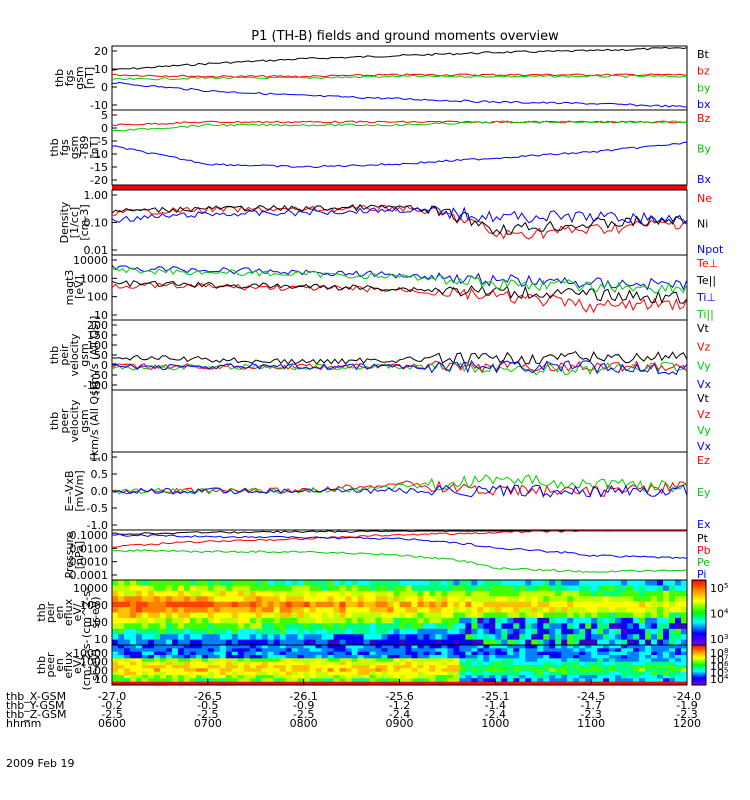  What do you see at coordinates (704, 347) in the screenshot?
I see `legend-entry: Vz` at bounding box center [704, 347].